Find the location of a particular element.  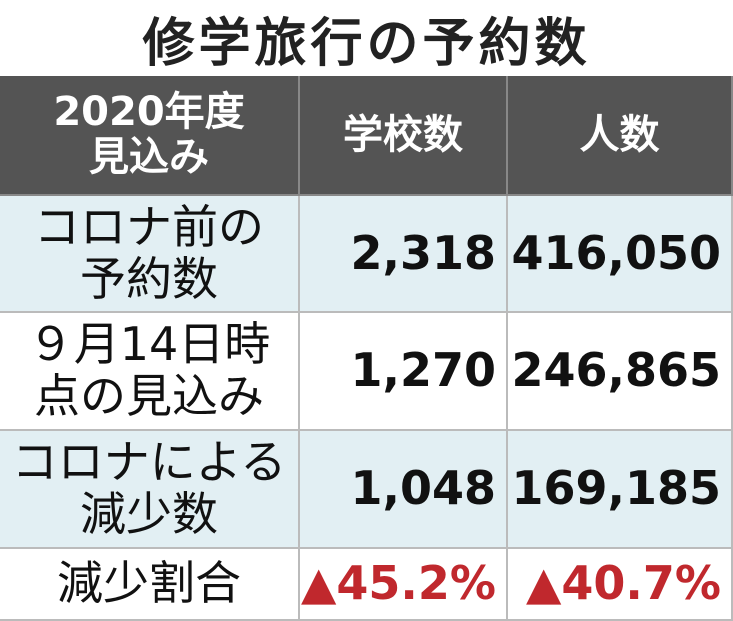

cell-value: ▲40.7% is located at coordinates (620, 585).